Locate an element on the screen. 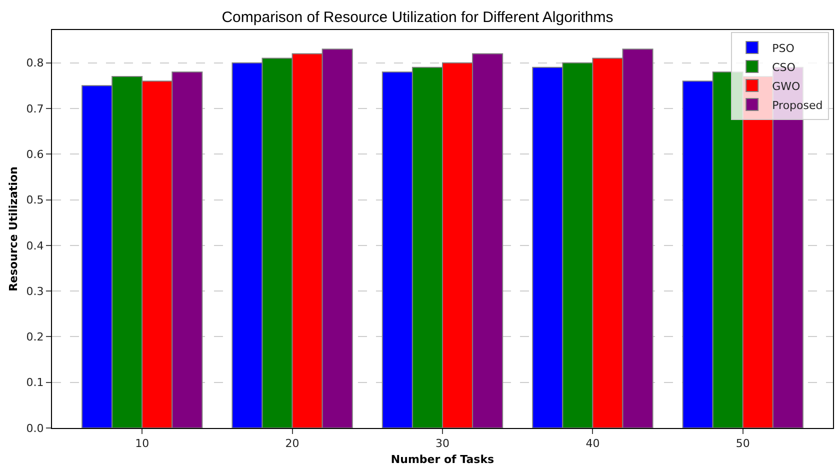 Image resolution: width=835 pixels, height=466 pixels. y-tick-label: 0.4 is located at coordinates (35, 245).